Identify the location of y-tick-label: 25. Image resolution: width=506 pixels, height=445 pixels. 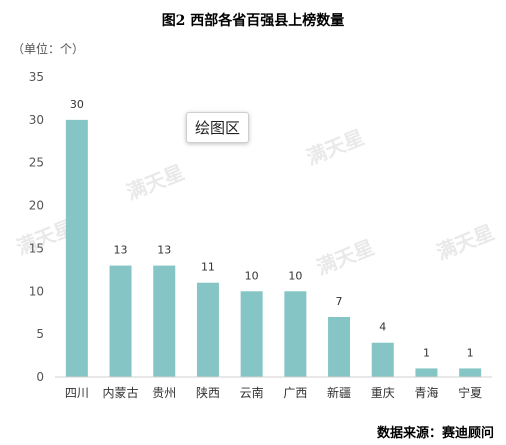
(36, 163).